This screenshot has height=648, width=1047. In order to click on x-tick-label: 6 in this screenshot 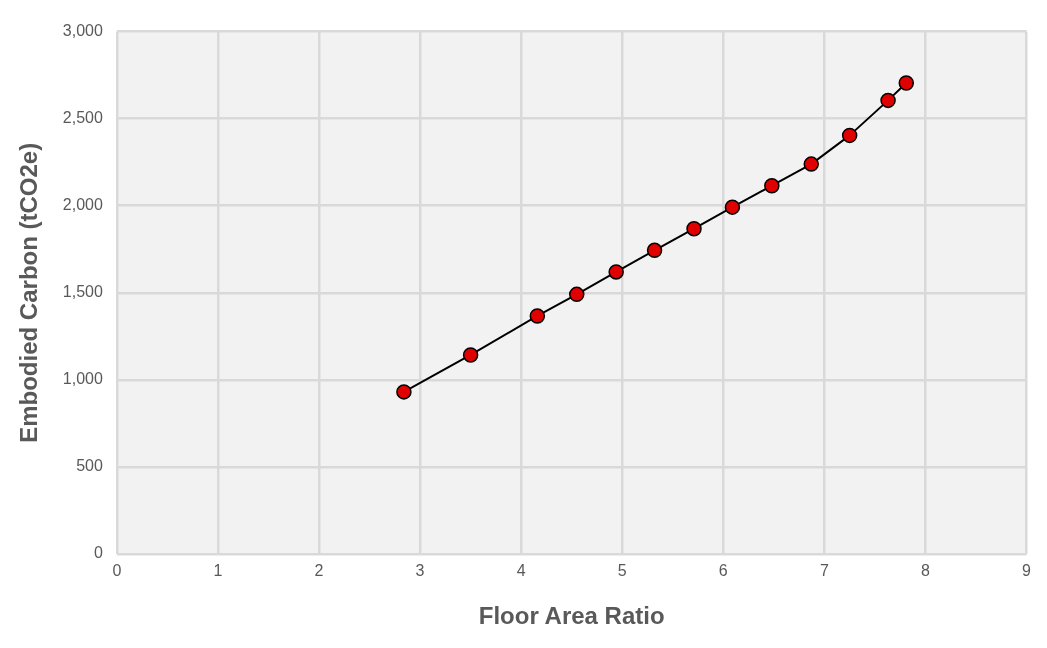, I will do `click(723, 571)`.